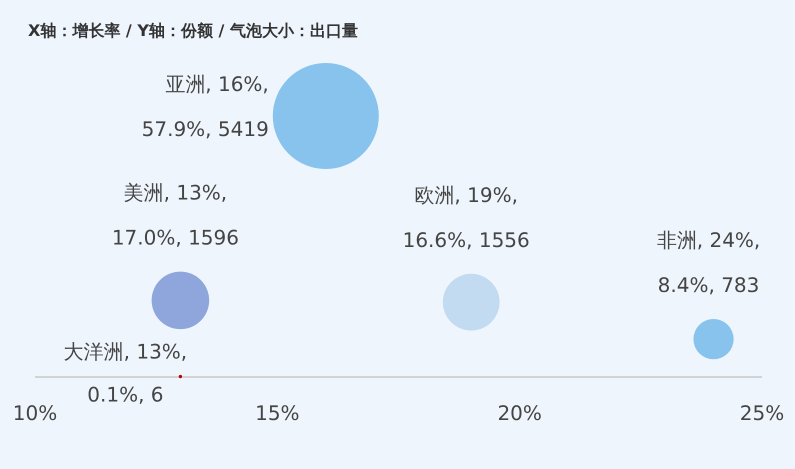  Describe the element at coordinates (175, 215) in the screenshot. I see `data-label: 美洲, 13%, 17.0%, 1596` at that location.